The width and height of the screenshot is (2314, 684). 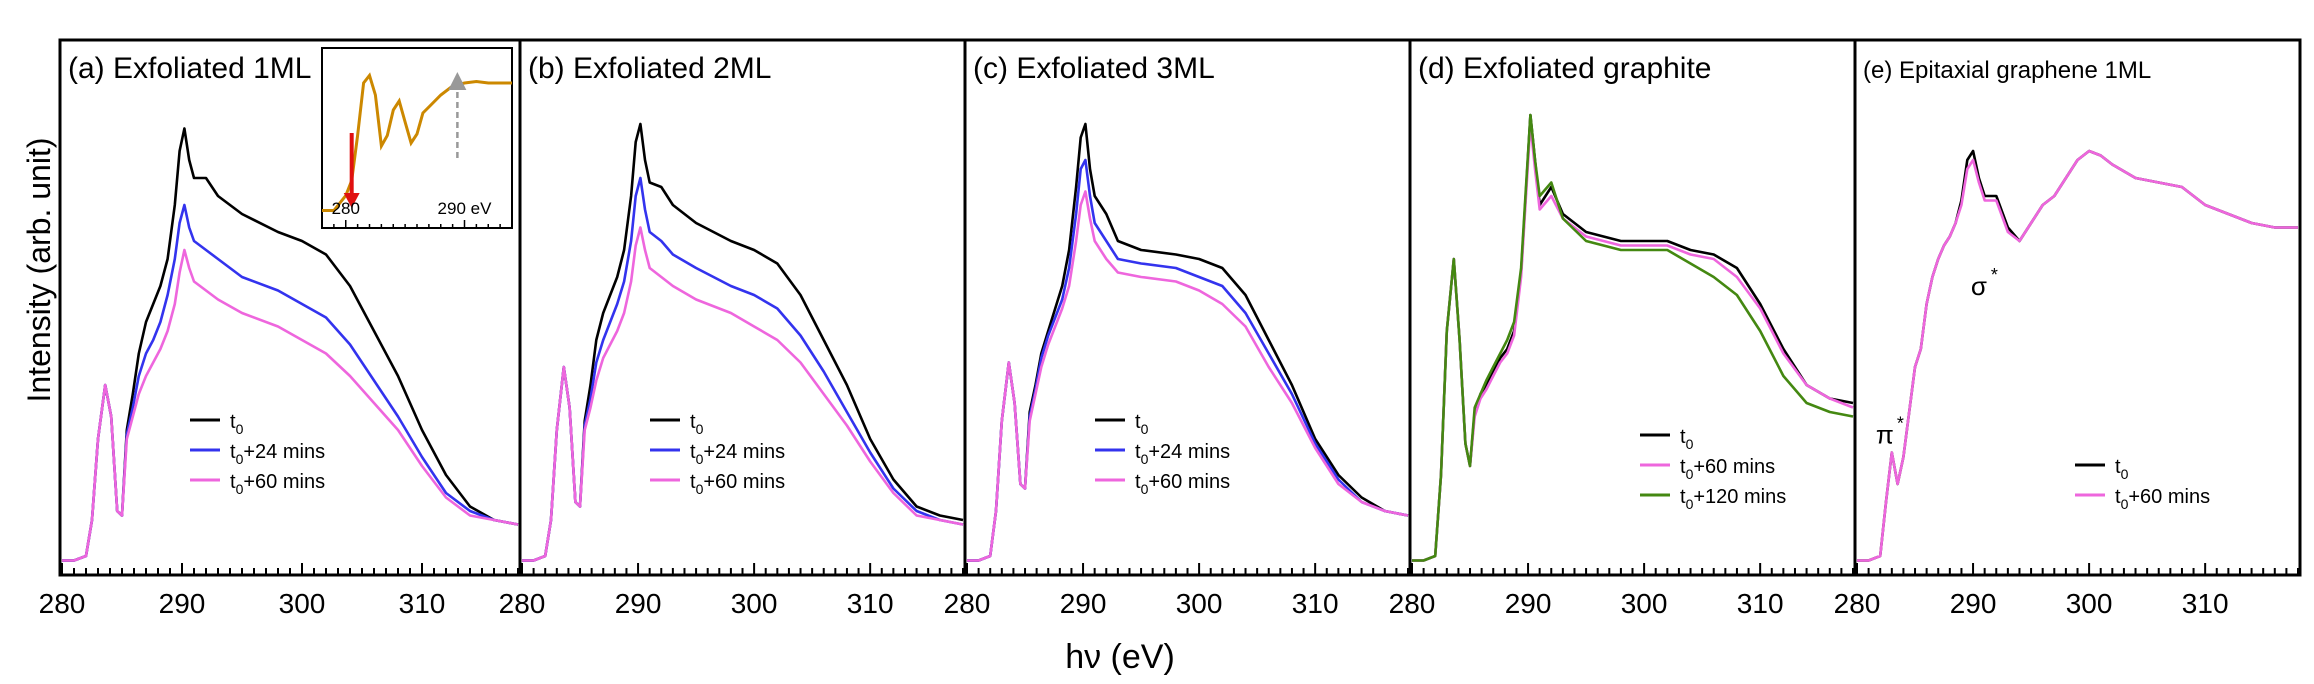 What do you see at coordinates (457, 81) in the screenshot?
I see `gray-arrow-head-icon` at bounding box center [457, 81].